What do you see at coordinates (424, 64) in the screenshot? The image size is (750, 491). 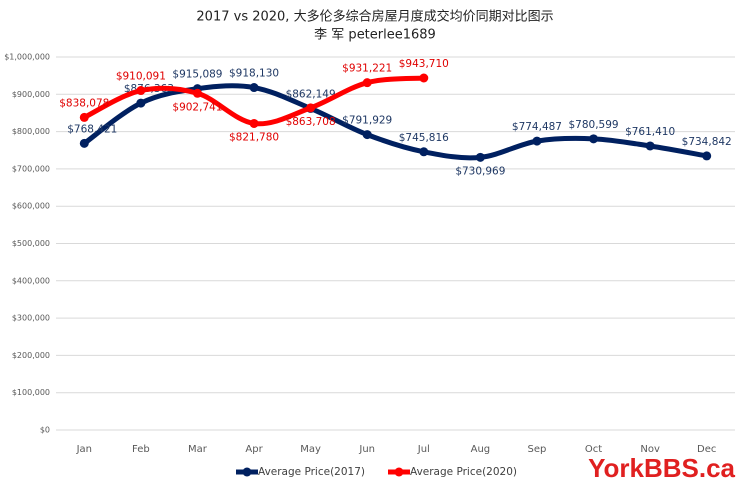 I see `data-label: $943,710` at bounding box center [424, 64].